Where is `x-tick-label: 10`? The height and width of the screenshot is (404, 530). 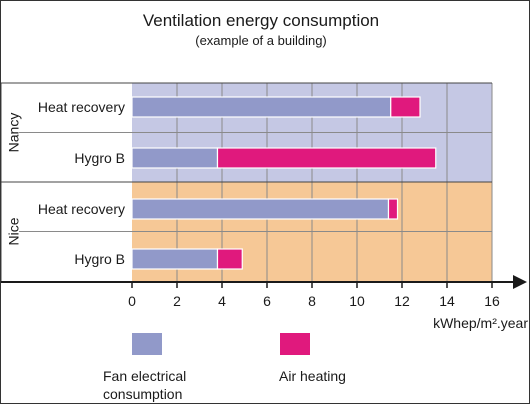 x-tick-label: 10 is located at coordinates (357, 301).